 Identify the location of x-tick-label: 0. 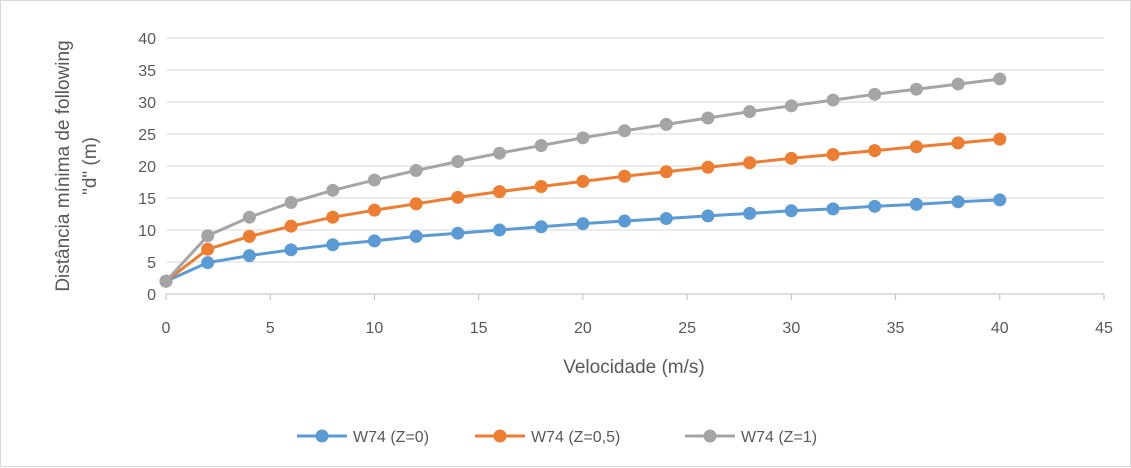
(166, 328).